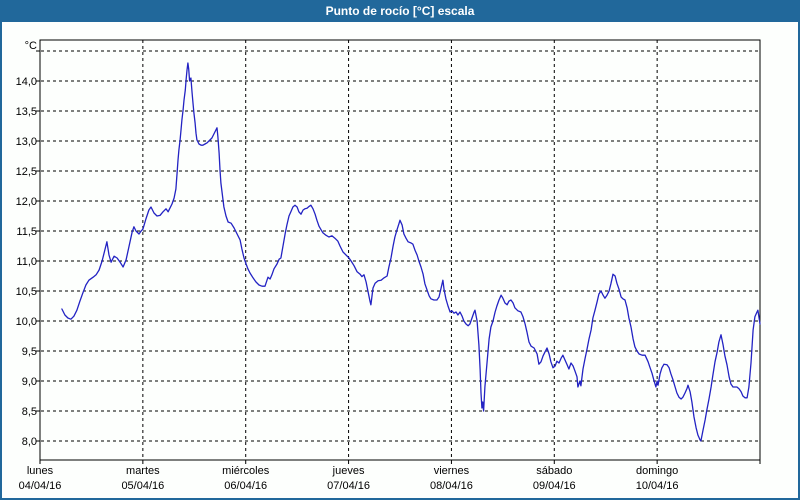  Describe the element at coordinates (657, 486) in the screenshot. I see `x-date-label: 10/04/16` at that location.